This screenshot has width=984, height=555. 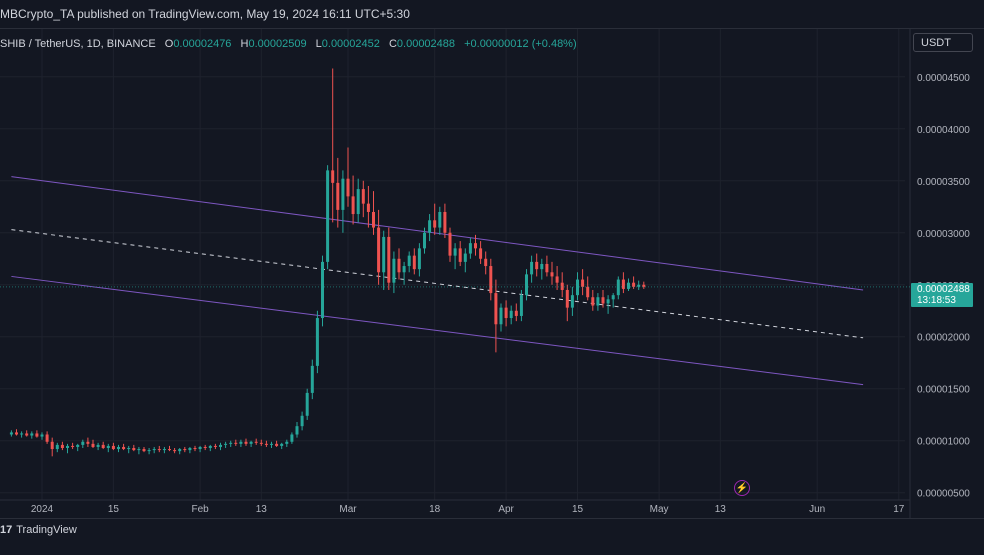 What do you see at coordinates (348, 509) in the screenshot?
I see `time-tick-label: Mar` at bounding box center [348, 509].